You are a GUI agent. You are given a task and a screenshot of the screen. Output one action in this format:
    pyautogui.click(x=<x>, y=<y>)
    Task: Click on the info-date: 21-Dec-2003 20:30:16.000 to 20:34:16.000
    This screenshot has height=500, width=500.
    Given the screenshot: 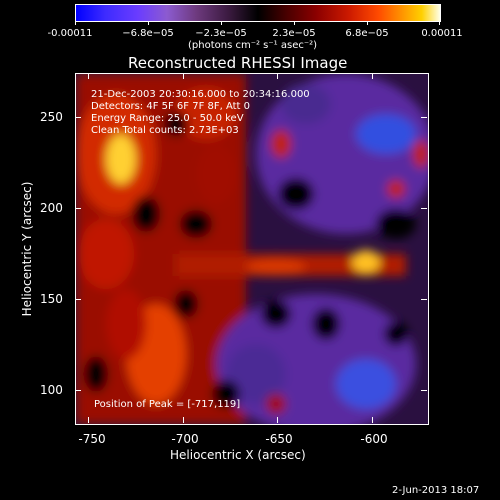 What is the action you would take?
    pyautogui.click(x=200, y=94)
    